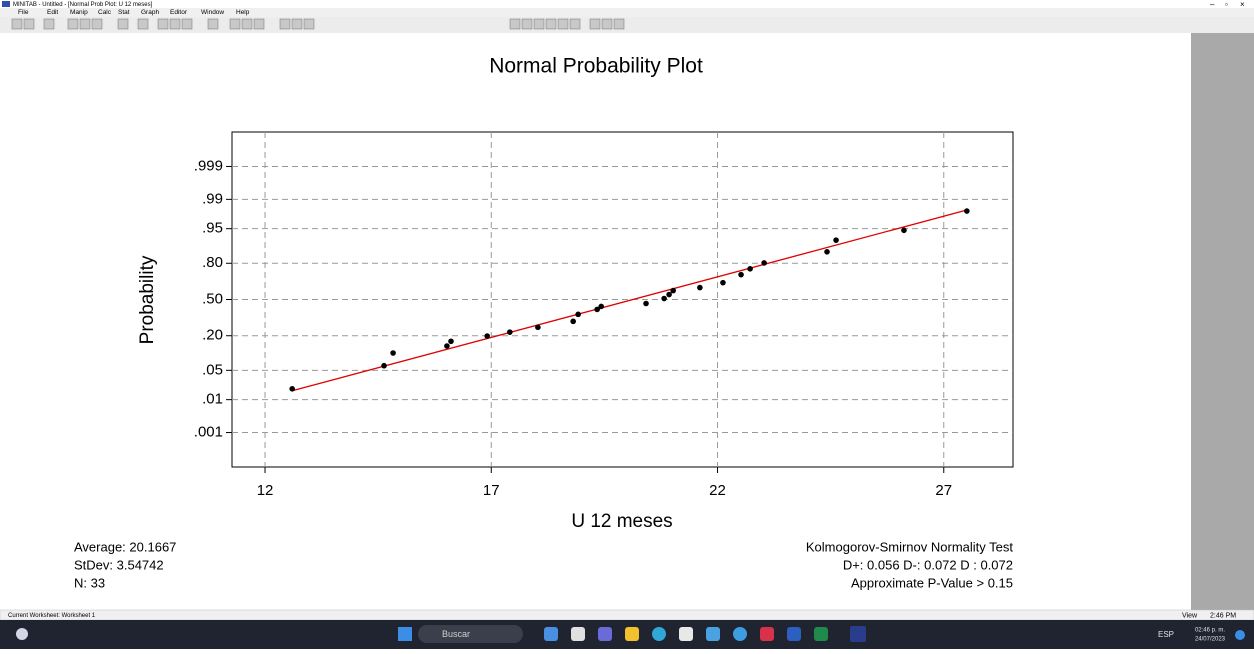 Image resolution: width=1254 pixels, height=654 pixels. I want to click on annotation: Kolmogorov-Smirnov Normality Test, so click(909, 546).